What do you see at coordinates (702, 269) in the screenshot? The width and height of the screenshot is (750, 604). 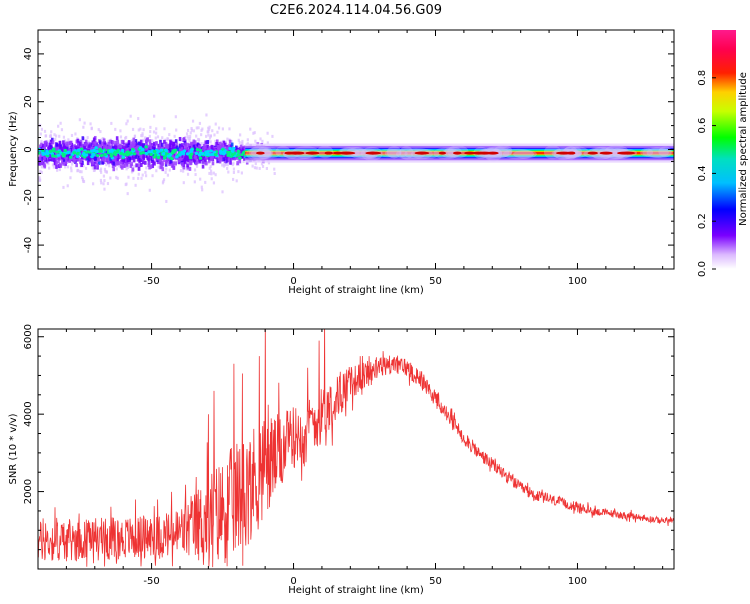 I see `colorbar-tick-label: 0.0` at bounding box center [702, 269].